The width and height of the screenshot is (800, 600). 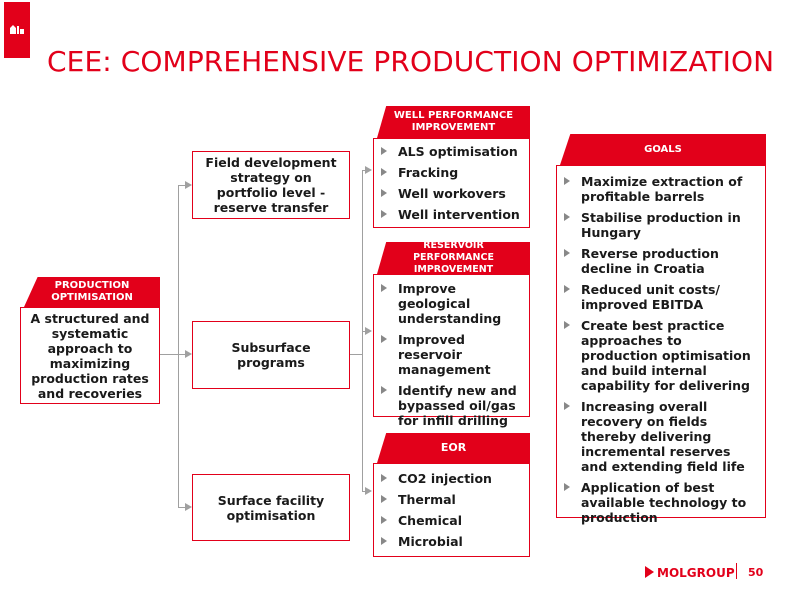 I want to click on page-number: 50, so click(x=756, y=572).